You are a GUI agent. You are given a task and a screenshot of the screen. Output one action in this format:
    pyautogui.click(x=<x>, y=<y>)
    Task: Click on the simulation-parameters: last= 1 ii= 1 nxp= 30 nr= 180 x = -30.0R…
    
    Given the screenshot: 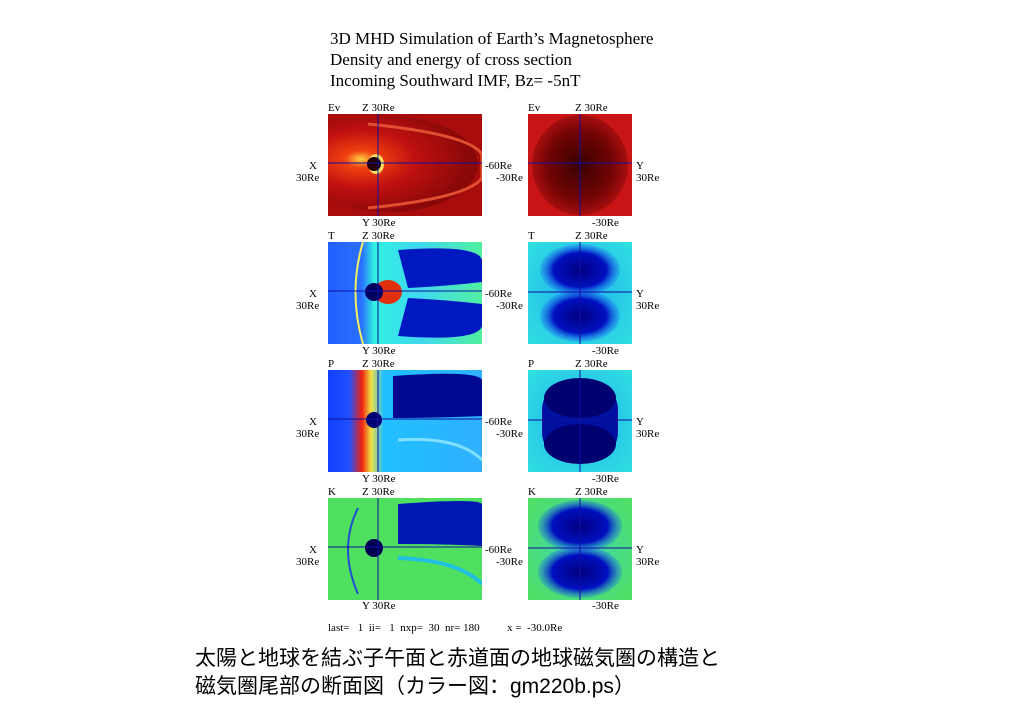 What is the action you would take?
    pyautogui.click(x=445, y=628)
    